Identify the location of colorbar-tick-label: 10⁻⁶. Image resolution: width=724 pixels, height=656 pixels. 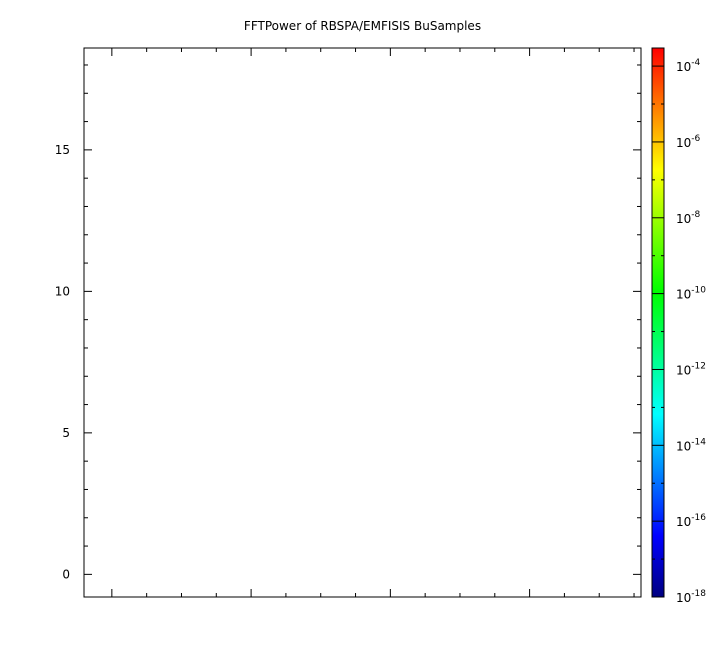
(688, 142).